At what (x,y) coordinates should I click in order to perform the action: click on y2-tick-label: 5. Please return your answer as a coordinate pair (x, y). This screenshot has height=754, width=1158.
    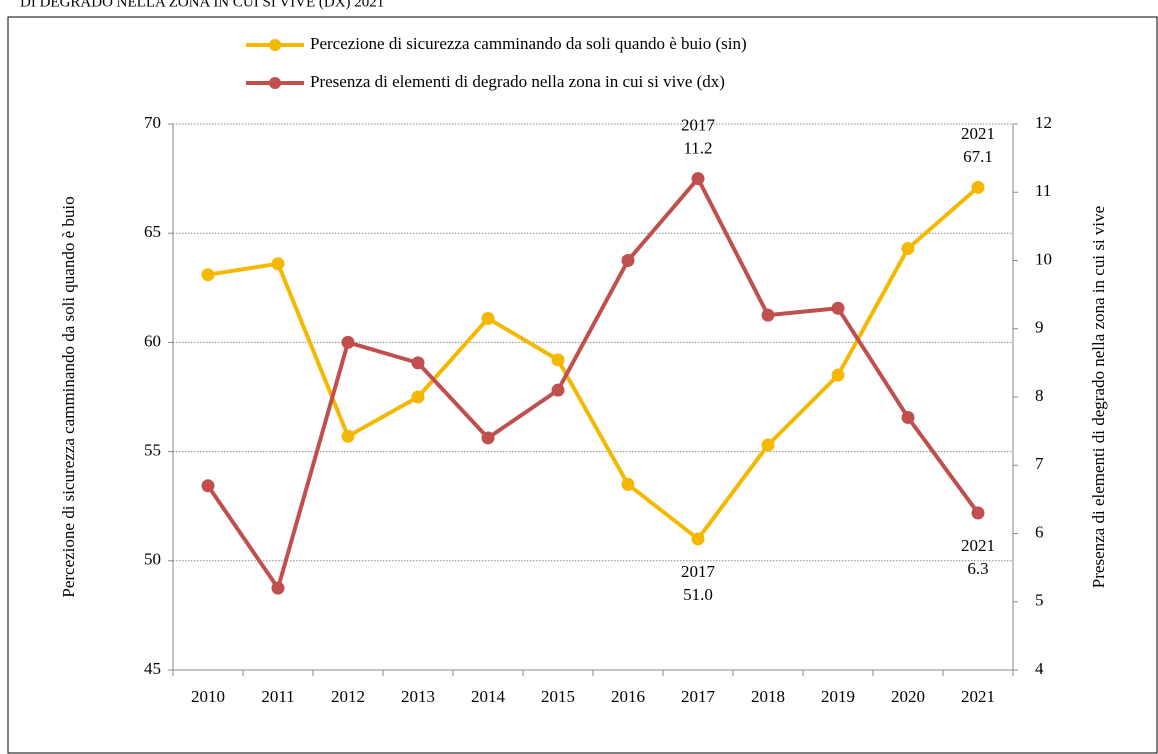
    Looking at the image, I should click on (1039, 600).